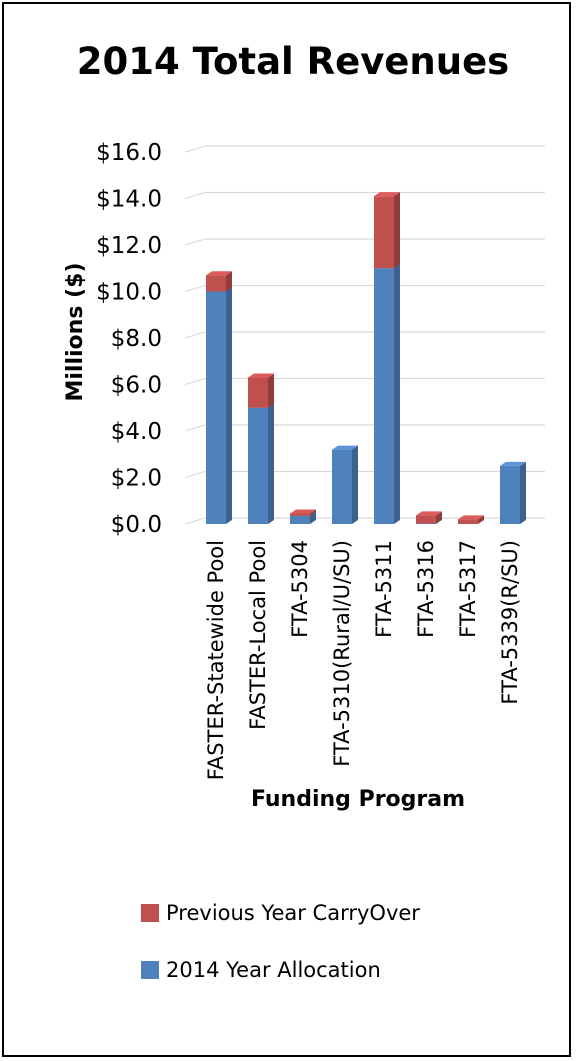  I want to click on x-tick-label: FTA-5311, so click(384, 589).